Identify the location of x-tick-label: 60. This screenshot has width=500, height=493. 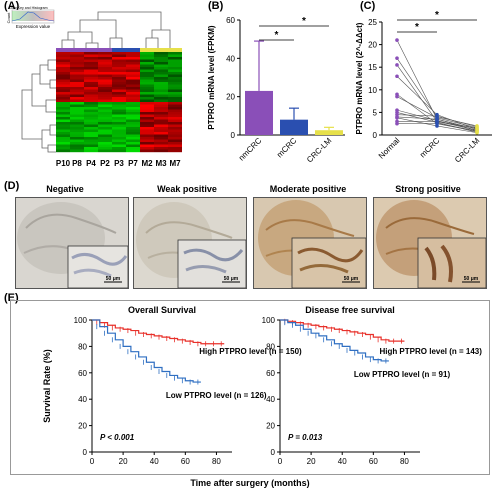
(373, 461).